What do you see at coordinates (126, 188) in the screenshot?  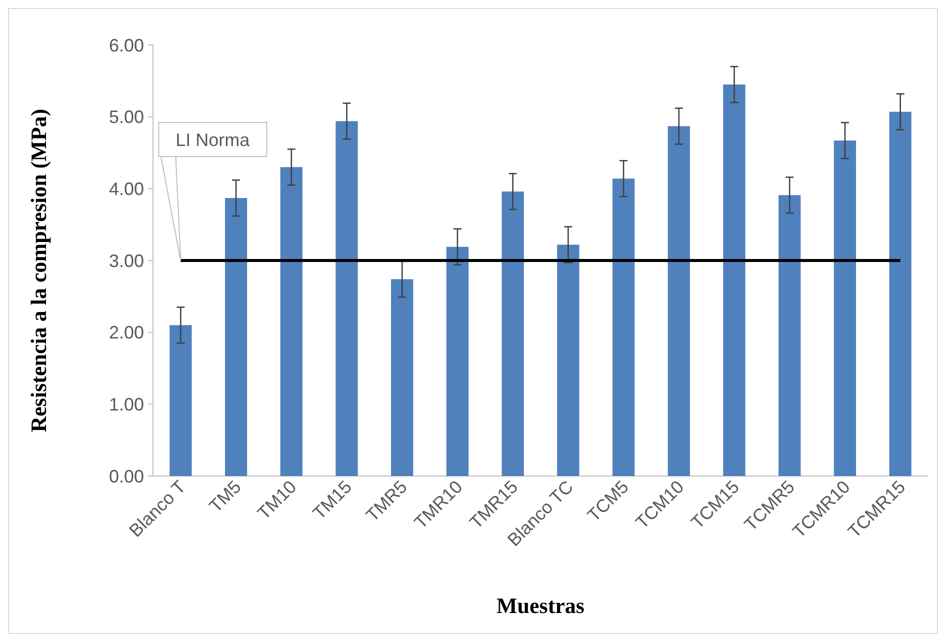 I see `y-tick-label: 4.00` at bounding box center [126, 188].